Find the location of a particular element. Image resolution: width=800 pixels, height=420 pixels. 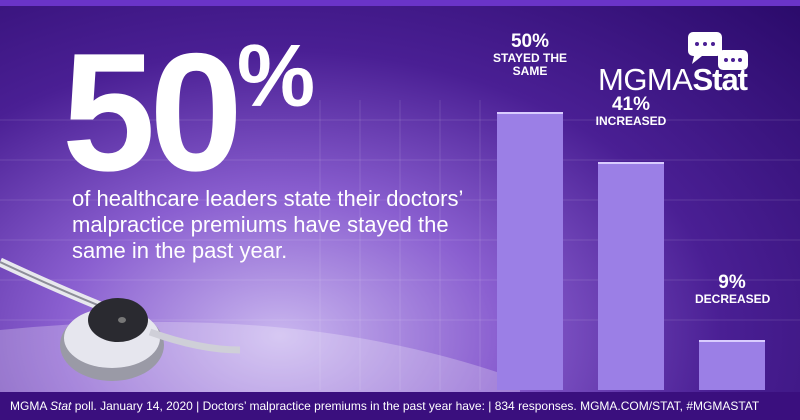

logo: MGMAStat is located at coordinates (673, 80).